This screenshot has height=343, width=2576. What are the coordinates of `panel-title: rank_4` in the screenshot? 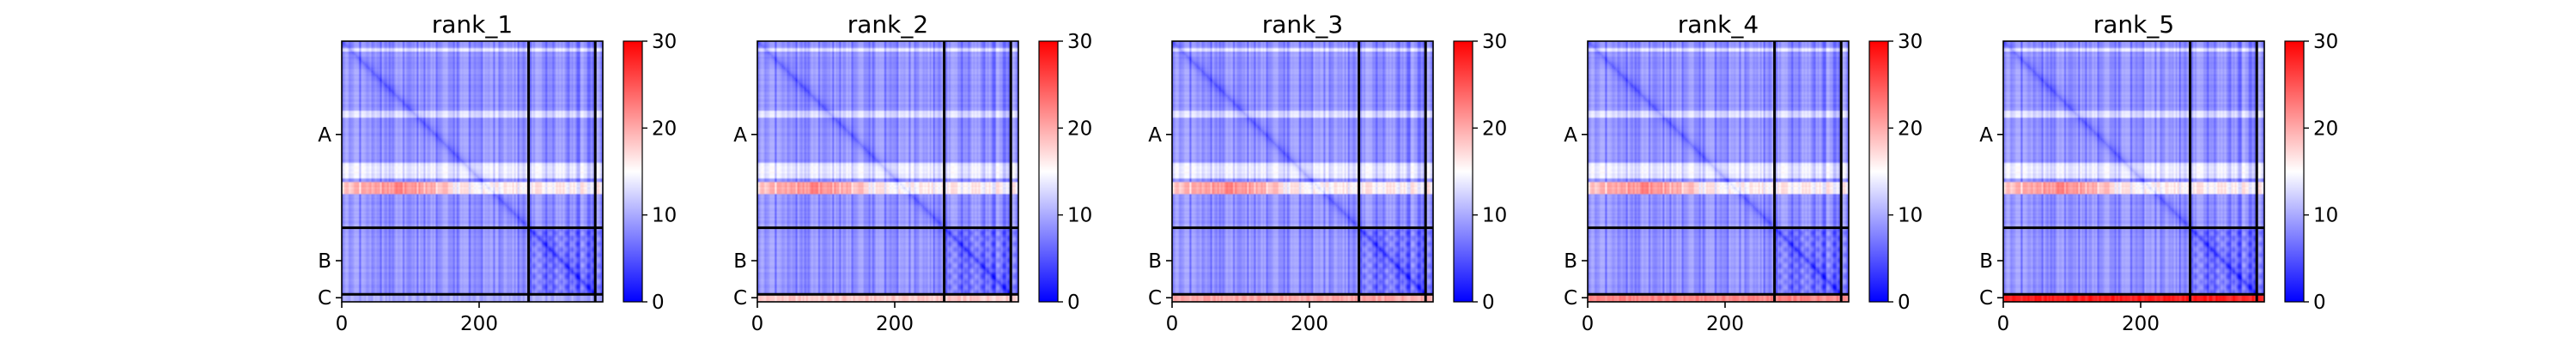 It's located at (1718, 25).